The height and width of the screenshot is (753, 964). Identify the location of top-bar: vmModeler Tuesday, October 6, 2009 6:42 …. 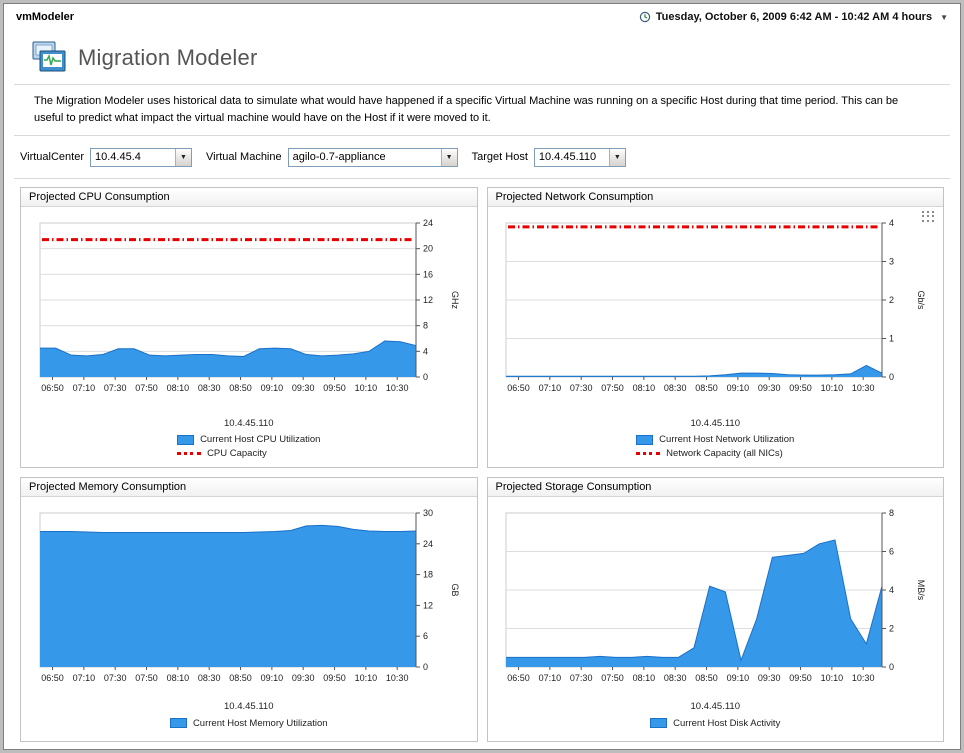
(482, 17).